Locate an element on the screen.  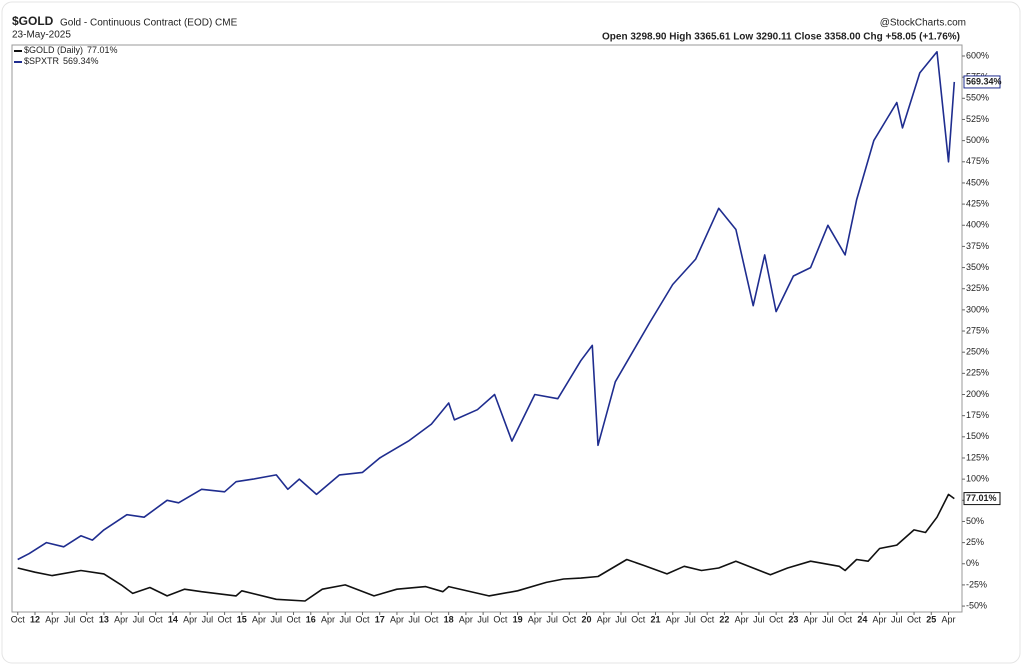
x-tick-label: 13 is located at coordinates (104, 619).